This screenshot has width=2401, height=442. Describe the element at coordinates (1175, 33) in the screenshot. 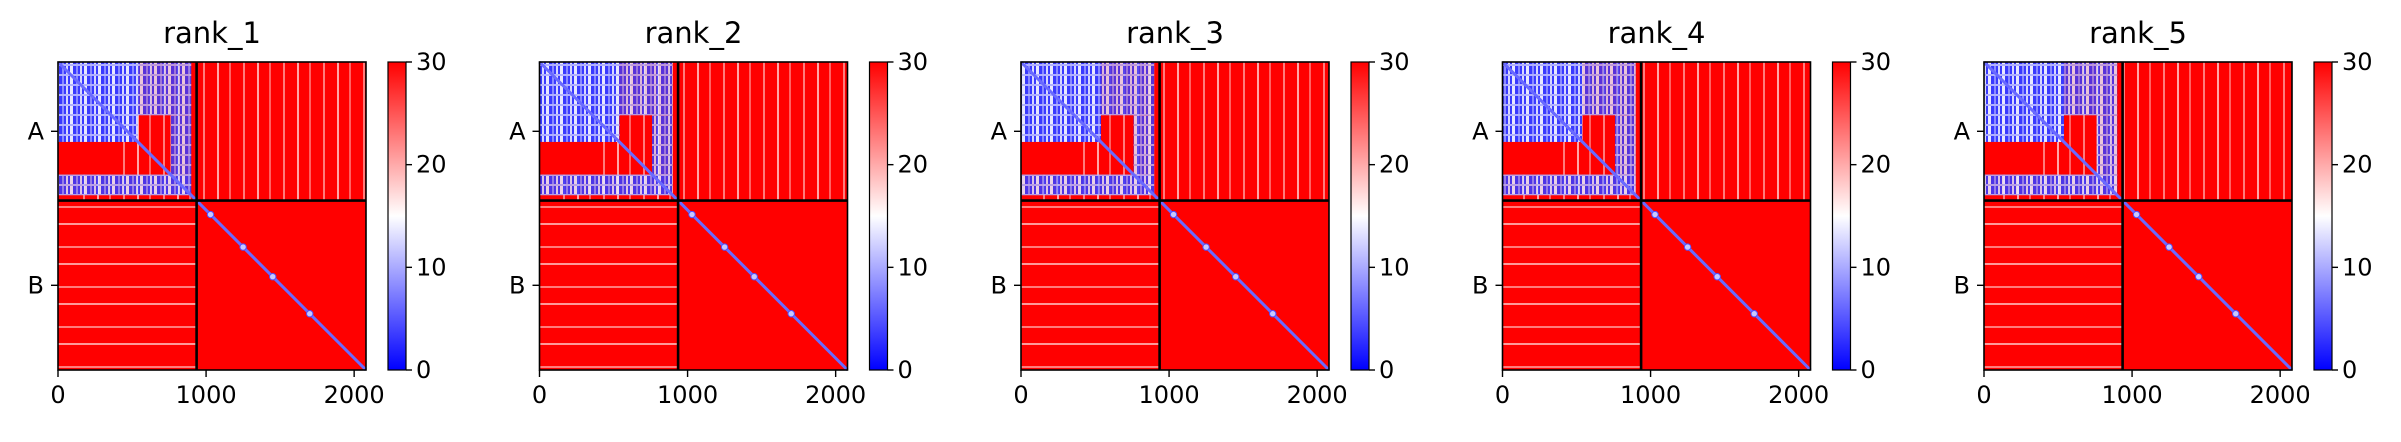

I see `panel-title: rank_3` at that location.